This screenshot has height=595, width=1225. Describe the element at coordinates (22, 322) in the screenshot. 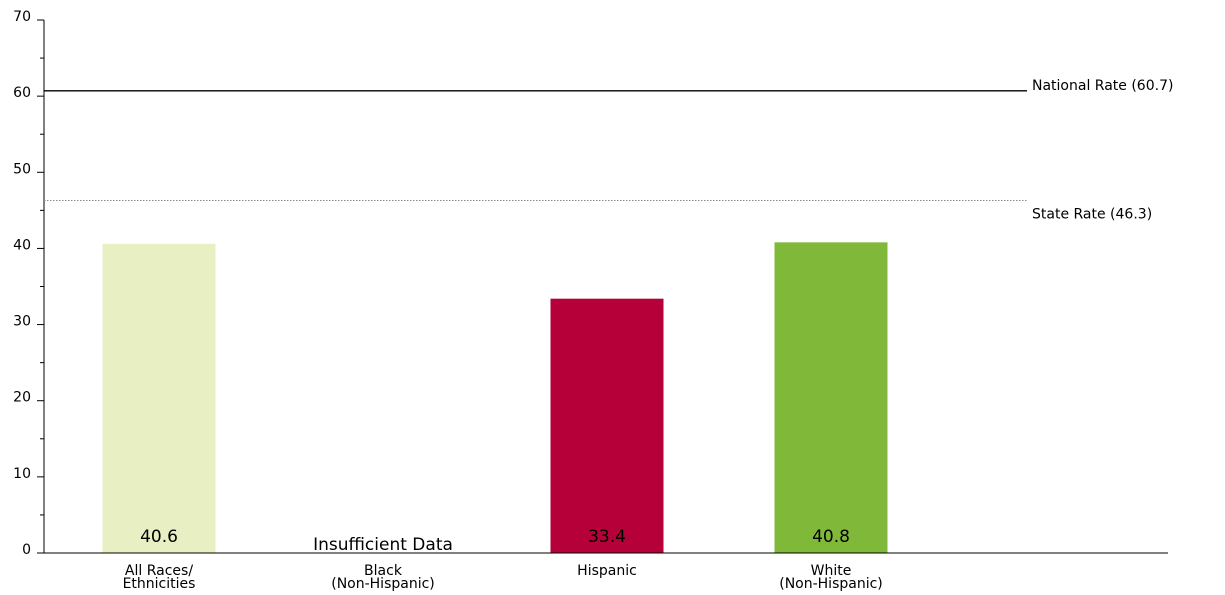

I see `y-tick-label: 30` at that location.